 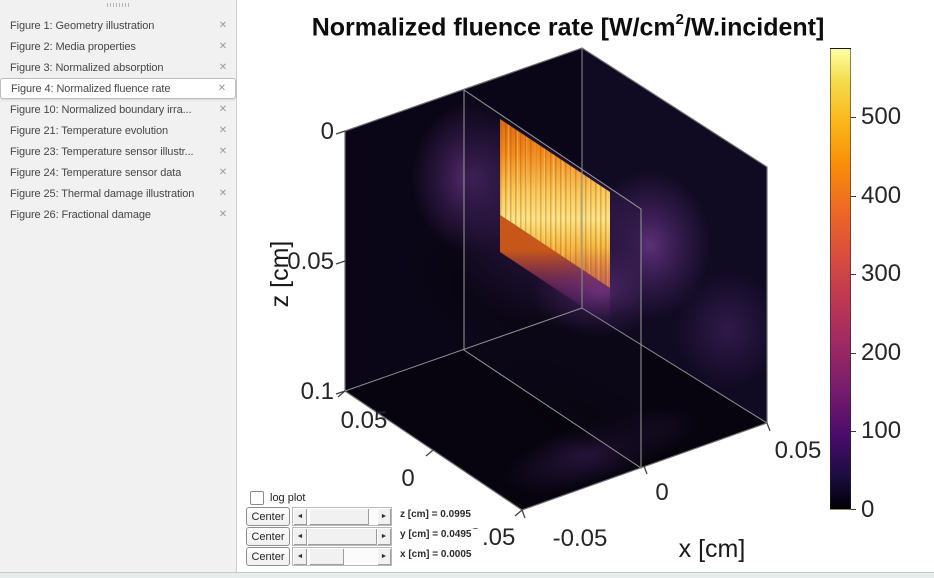 I want to click on y-tick-005: 0.05, so click(x=364, y=420).